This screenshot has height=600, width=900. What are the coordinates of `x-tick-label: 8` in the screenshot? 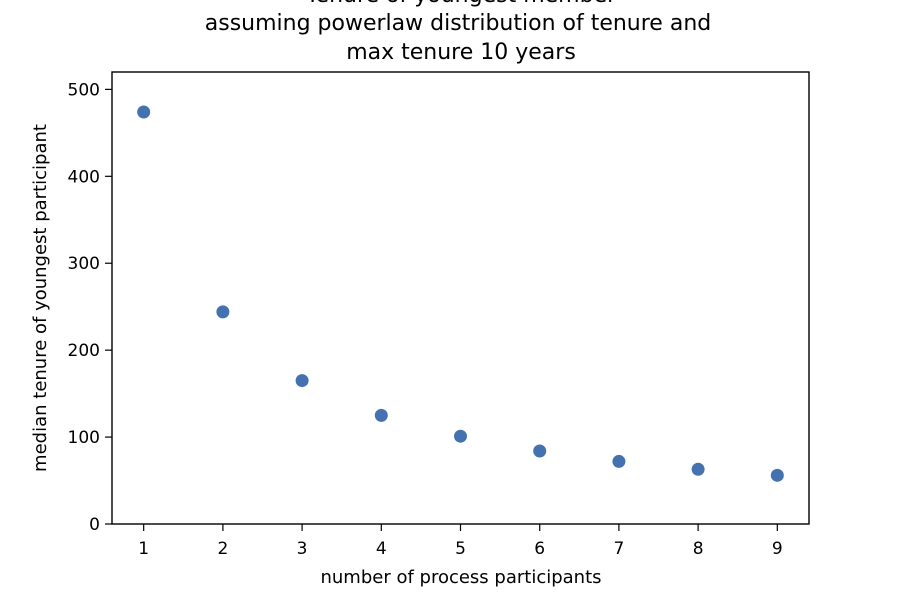 It's located at (698, 549).